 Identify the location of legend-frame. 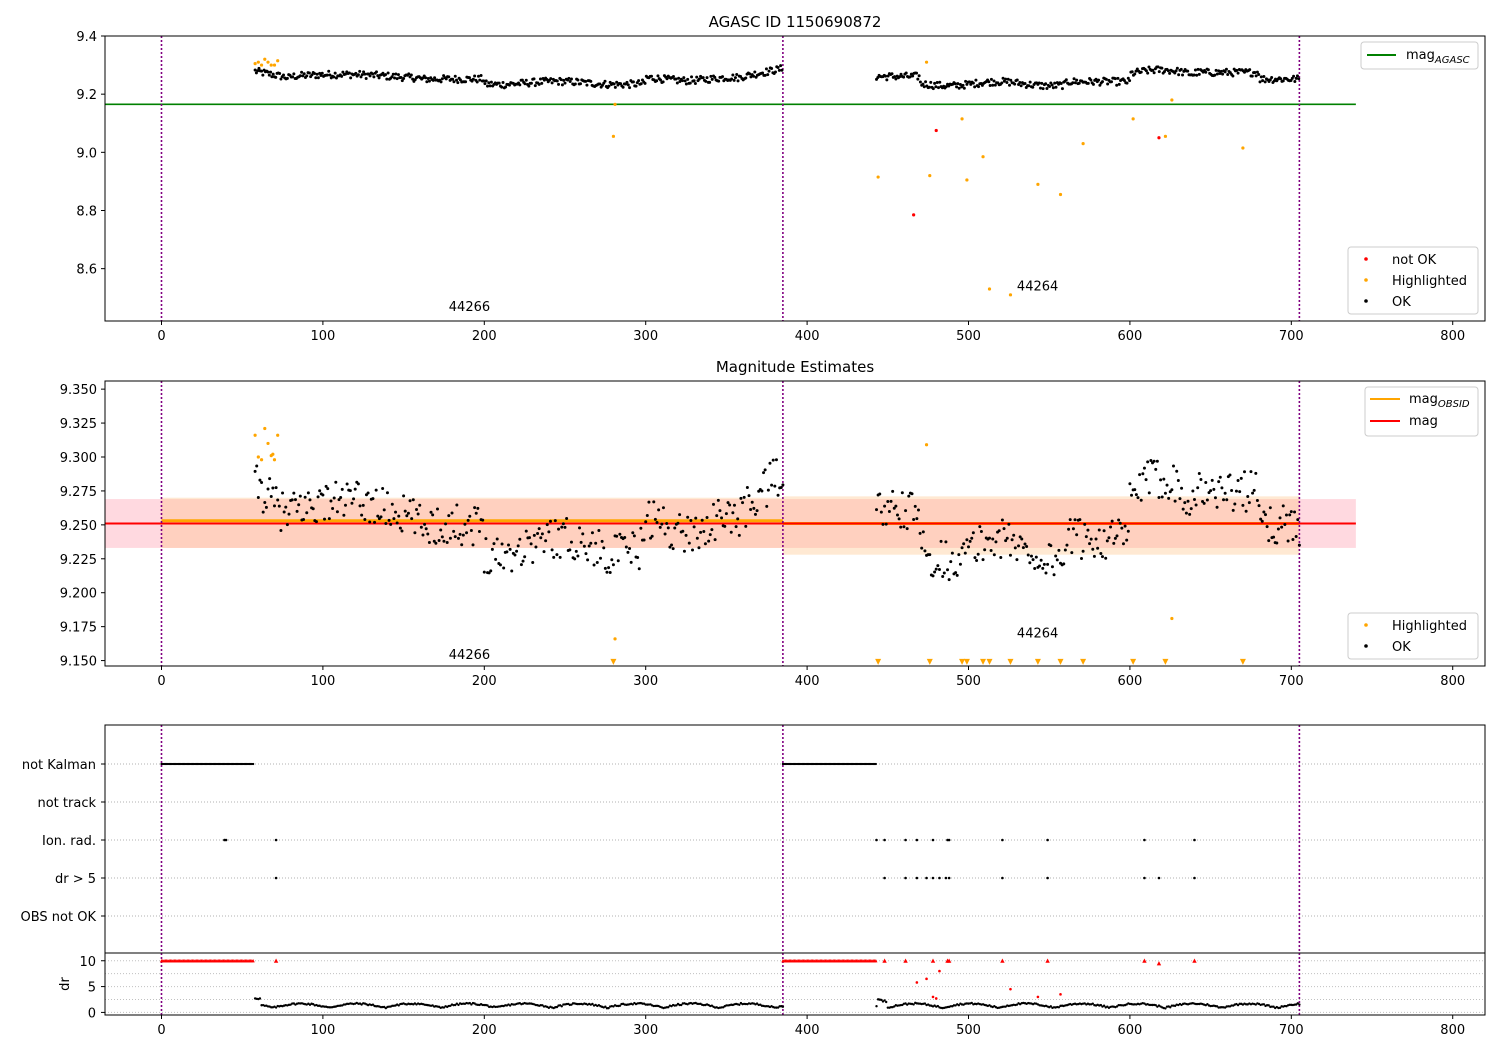
(1413, 636).